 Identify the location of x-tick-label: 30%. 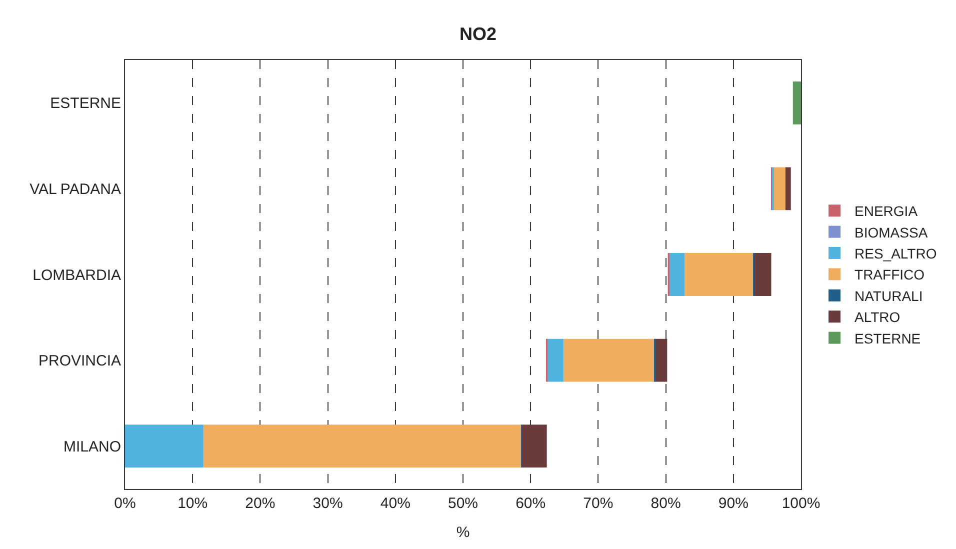
(327, 503).